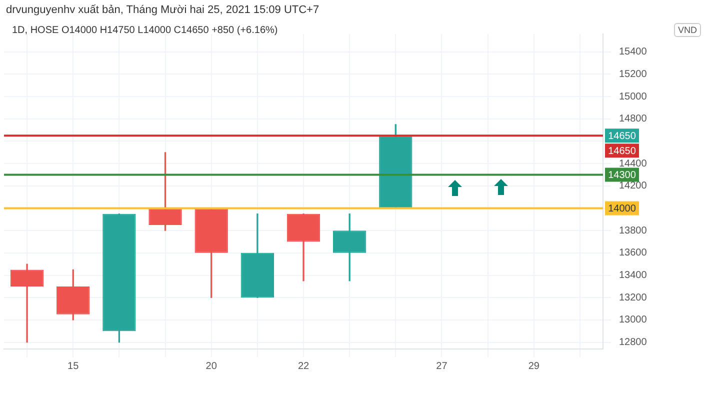  I want to click on ref-line-label: 14000, so click(622, 209).